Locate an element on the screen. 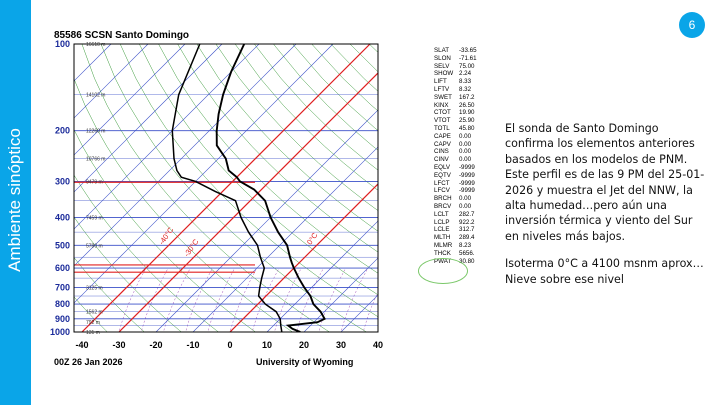 This screenshot has width=720, height=405. index-key: SWET is located at coordinates (443, 97).